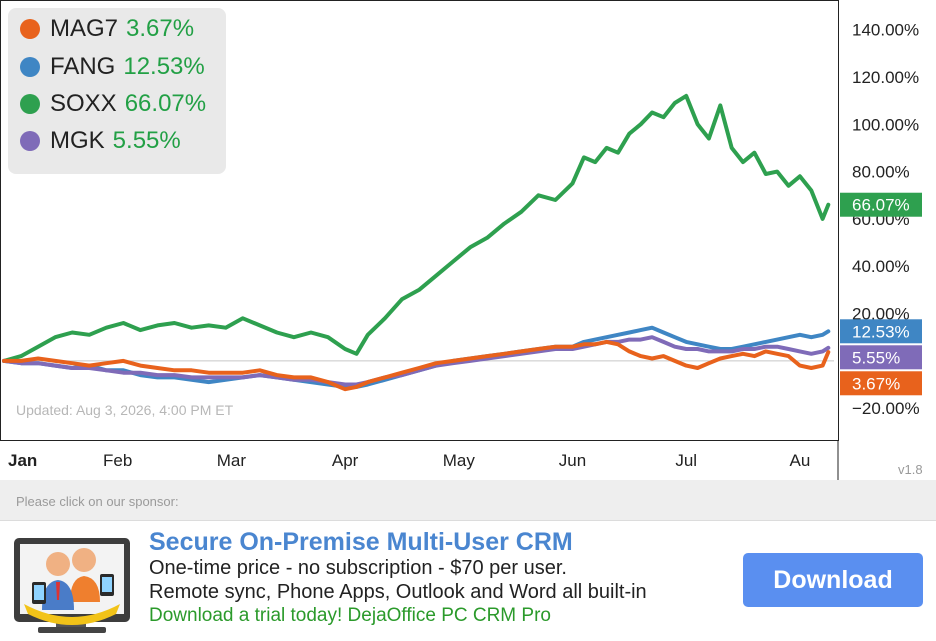 This screenshot has height=641, width=936. What do you see at coordinates (30, 29) in the screenshot?
I see `mag7-dot-icon` at bounding box center [30, 29].